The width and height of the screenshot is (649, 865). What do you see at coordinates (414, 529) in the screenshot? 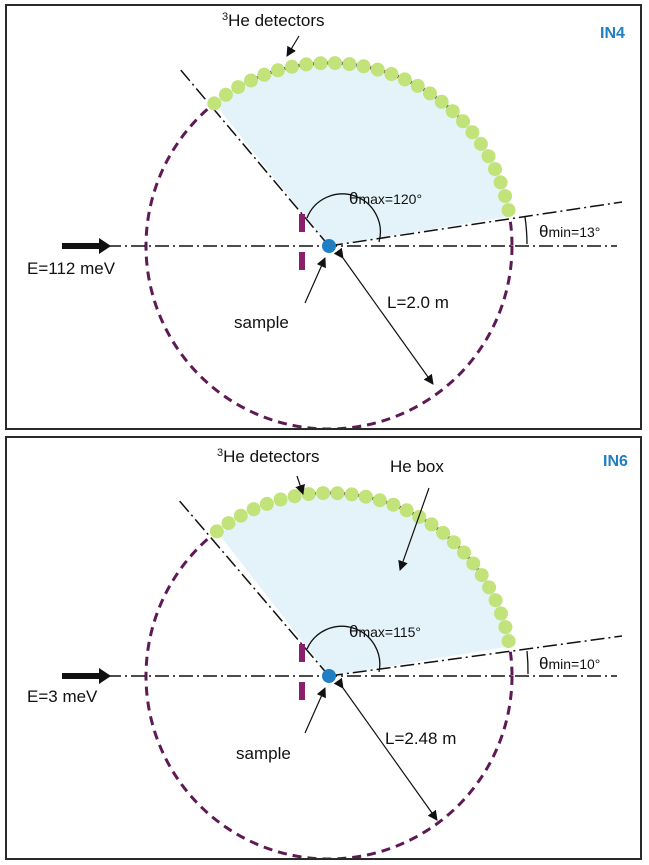
I see `in6-hebox-pointer` at bounding box center [414, 529].